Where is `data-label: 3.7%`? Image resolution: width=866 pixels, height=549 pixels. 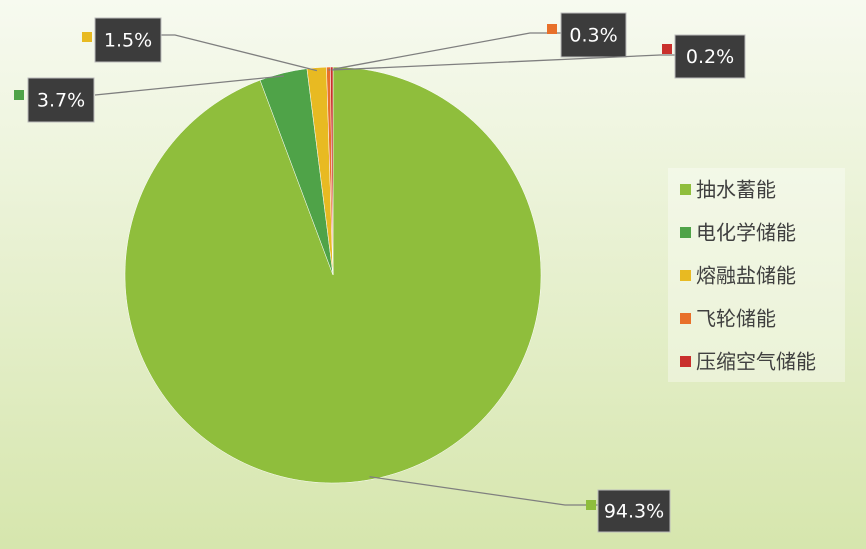 data-label: 3.7% is located at coordinates (61, 101).